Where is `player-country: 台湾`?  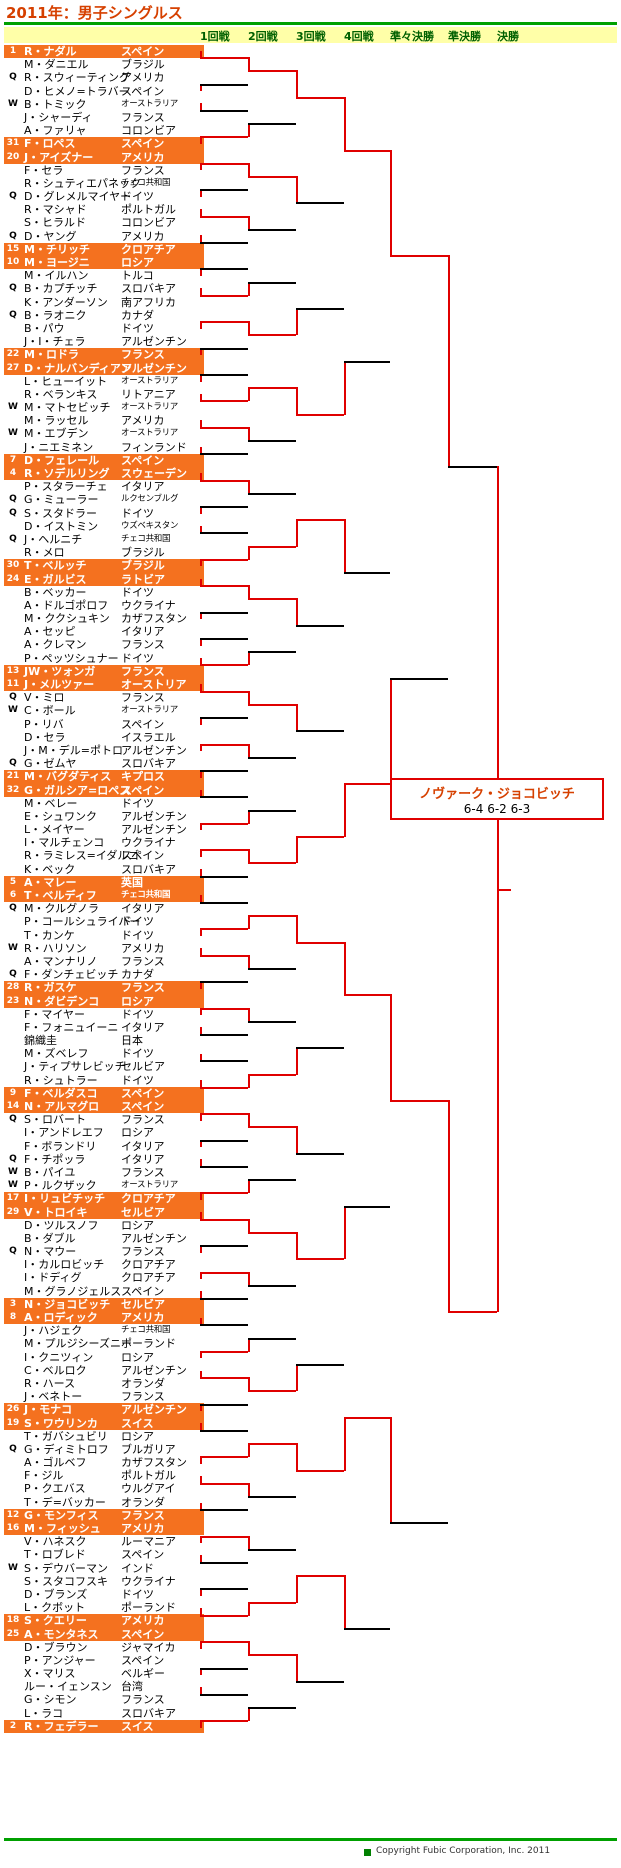
player-country: 台湾 is located at coordinates (132, 1687).